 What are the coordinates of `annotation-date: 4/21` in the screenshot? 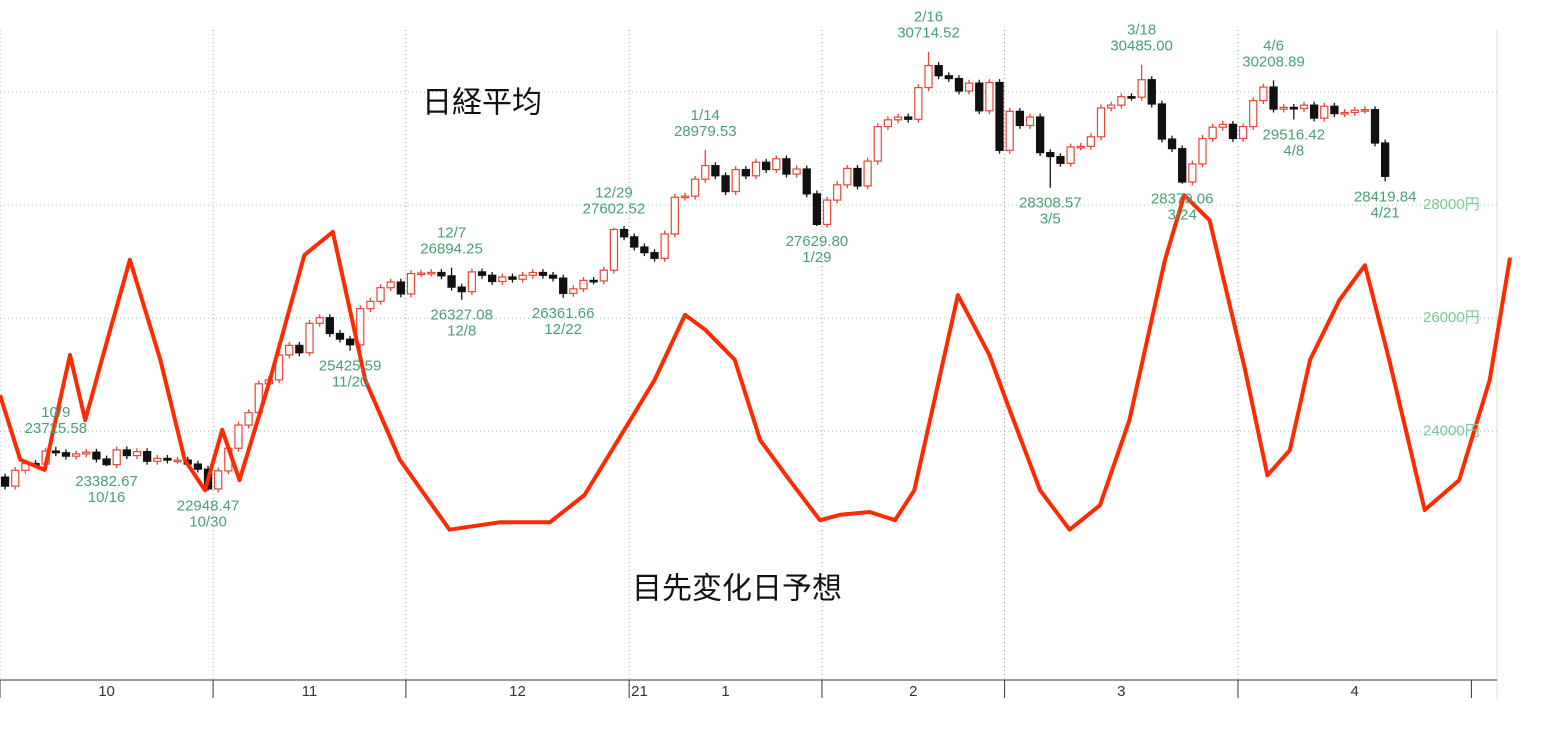 It's located at (1385, 212).